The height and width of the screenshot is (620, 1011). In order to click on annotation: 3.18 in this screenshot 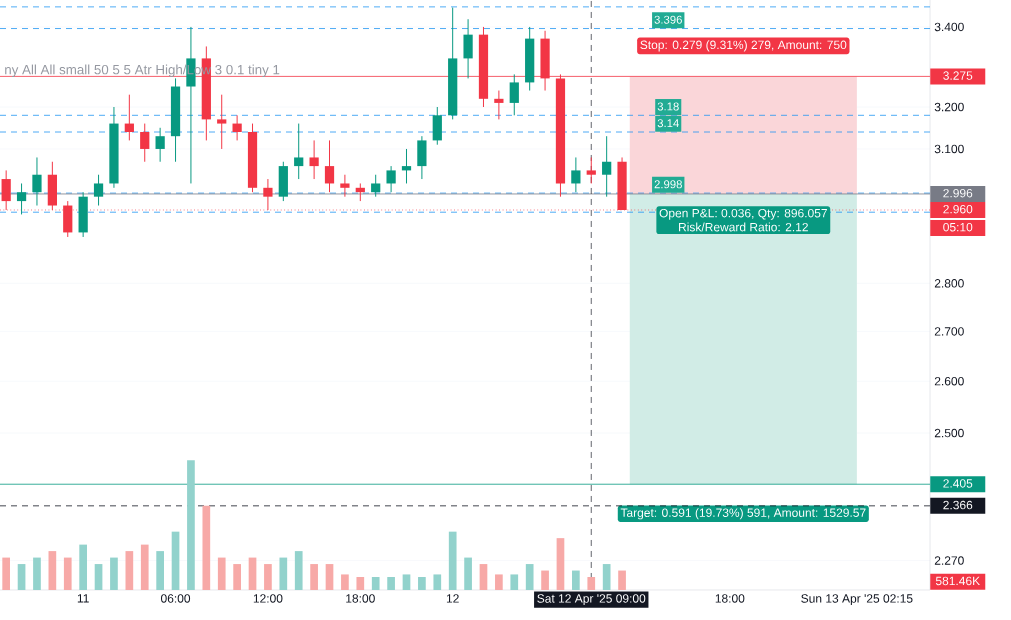, I will do `click(668, 106)`.